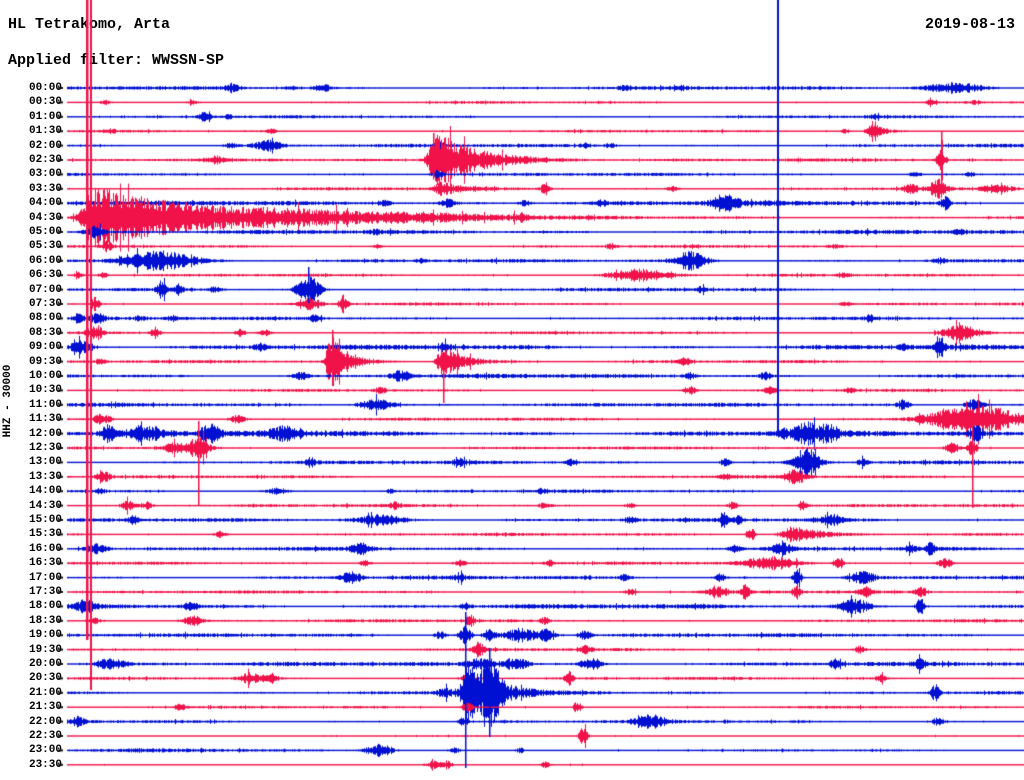 The width and height of the screenshot is (1024, 780). What do you see at coordinates (45, 736) in the screenshot?
I see `time-label-2230: 22:30` at bounding box center [45, 736].